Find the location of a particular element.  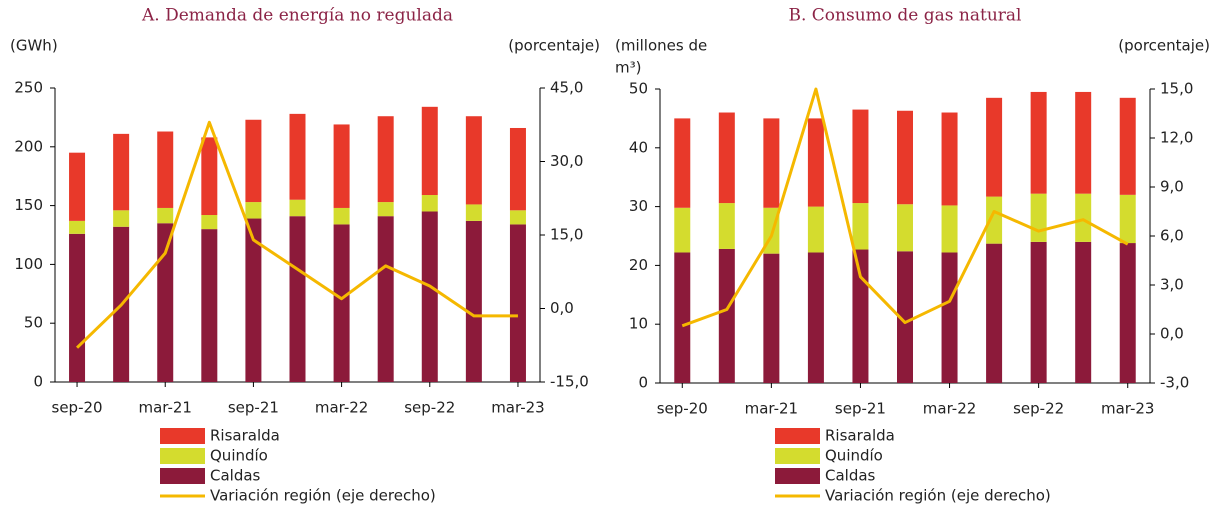

y2-tick-label: 6,0 is located at coordinates (1172, 236).